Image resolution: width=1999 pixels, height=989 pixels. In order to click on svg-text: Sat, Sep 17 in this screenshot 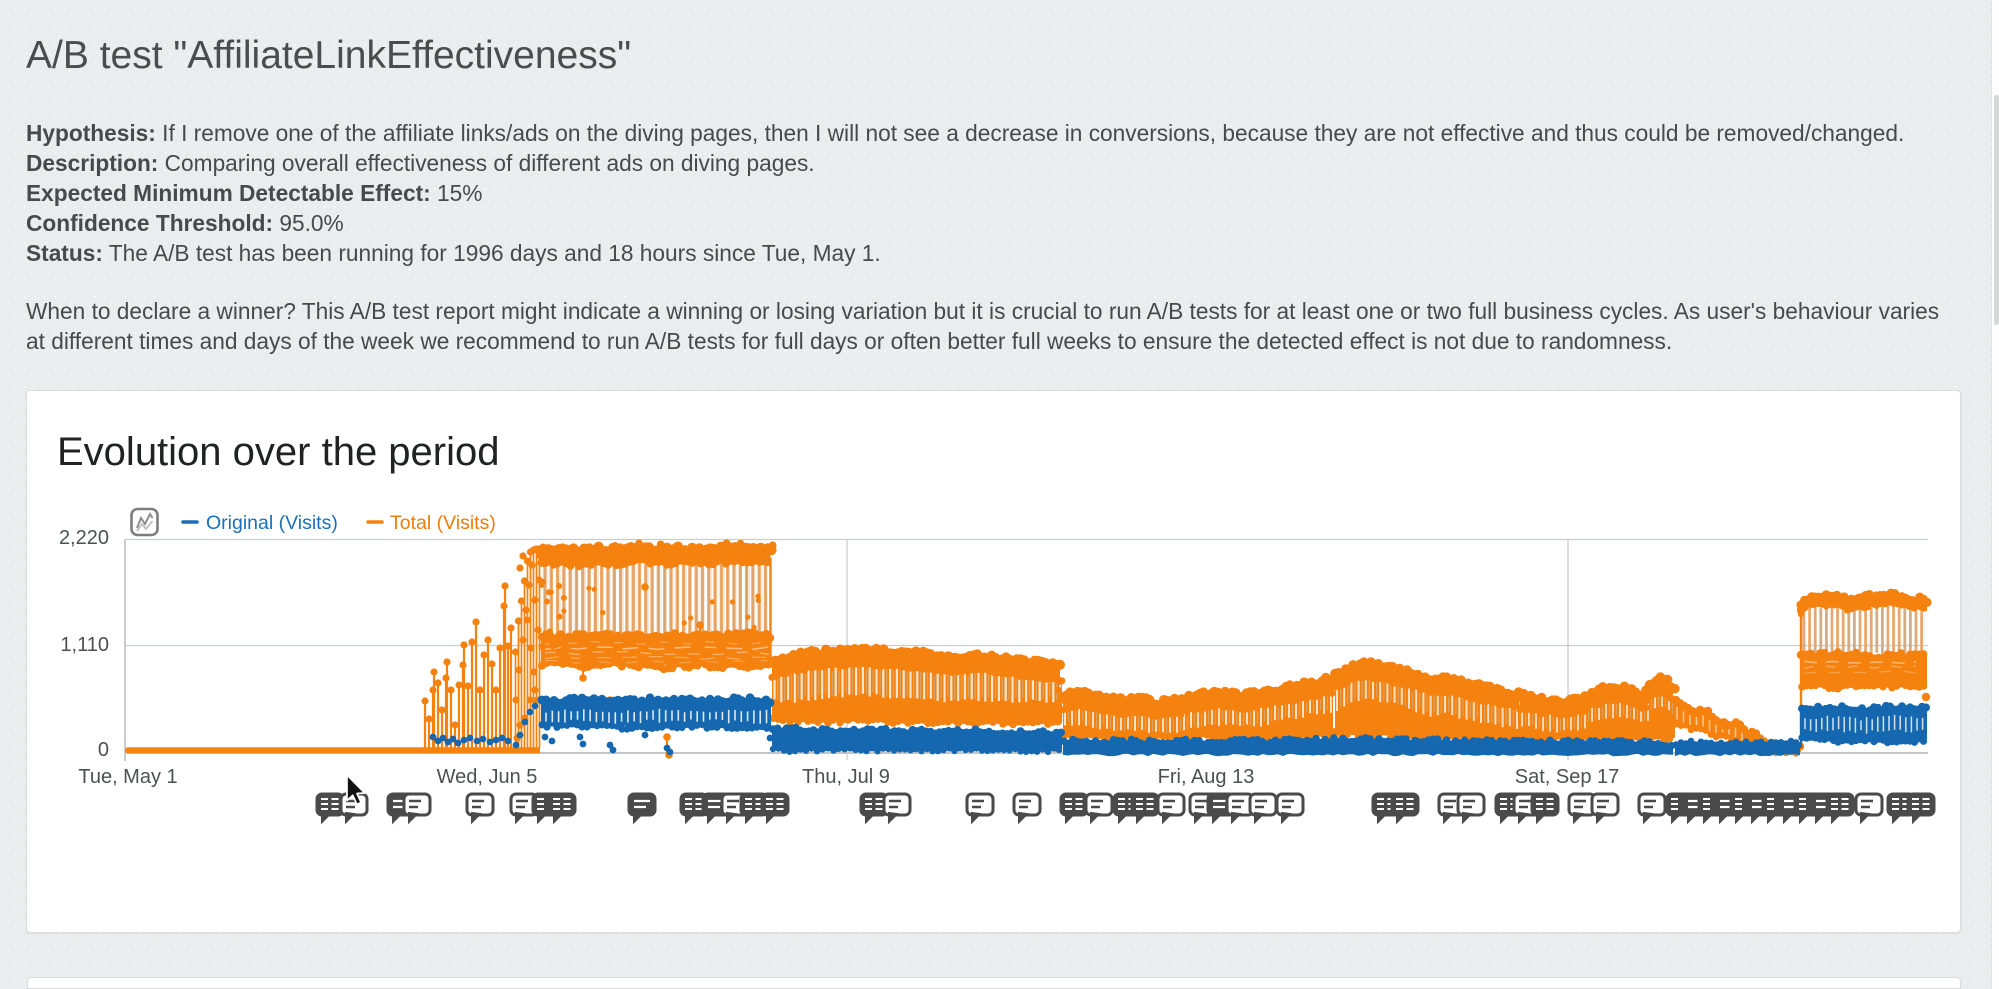, I will do `click(1567, 777)`.